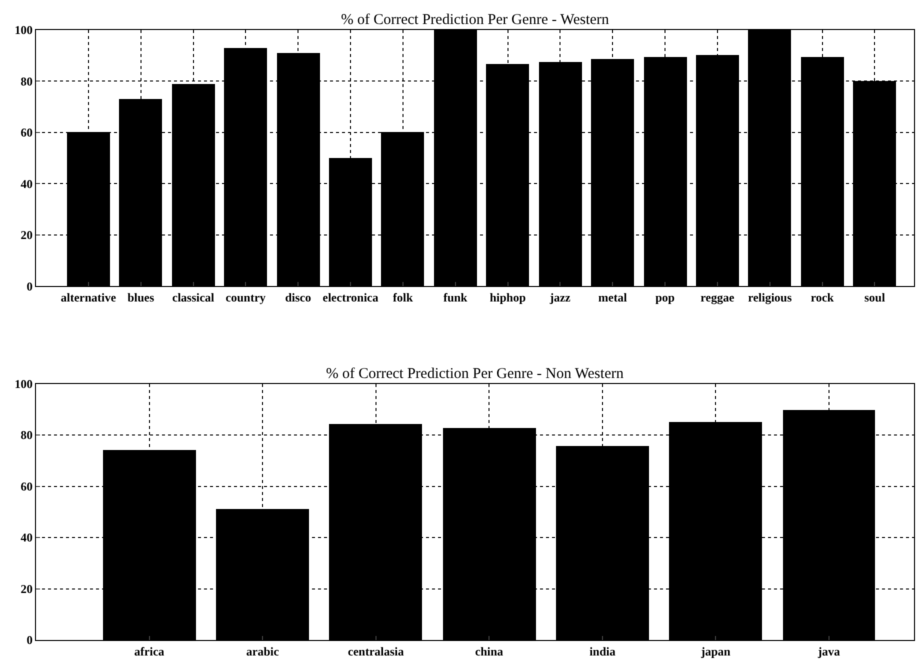 This screenshot has height=665, width=916. I want to click on x-tick-label: electronica, so click(350, 297).